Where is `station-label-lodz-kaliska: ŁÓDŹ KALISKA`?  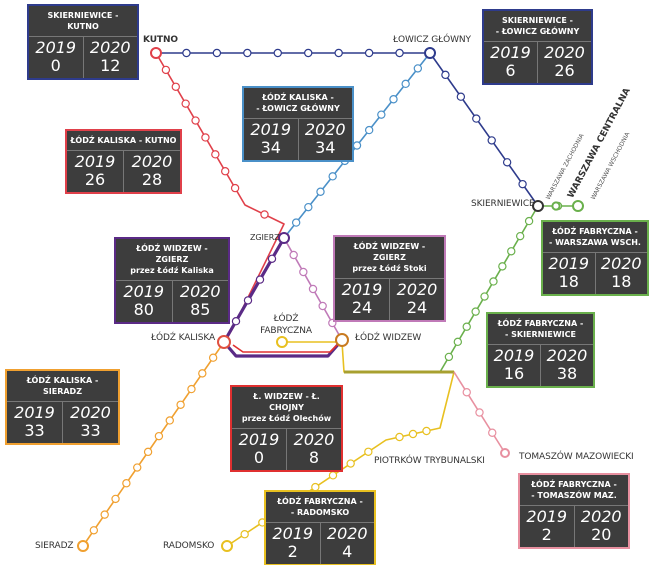 station-label-lodz-kaliska: ŁÓDŹ KALISKA is located at coordinates (183, 338).